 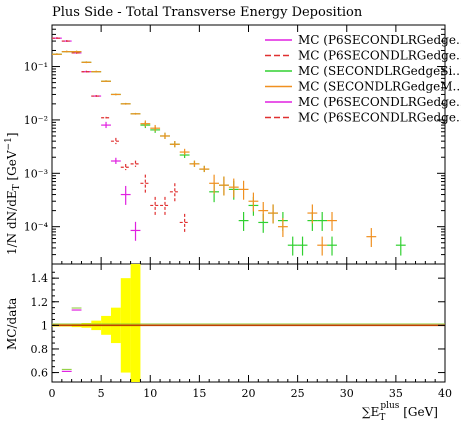 I want to click on ratio-y-tick-label: 1, so click(x=44, y=325).